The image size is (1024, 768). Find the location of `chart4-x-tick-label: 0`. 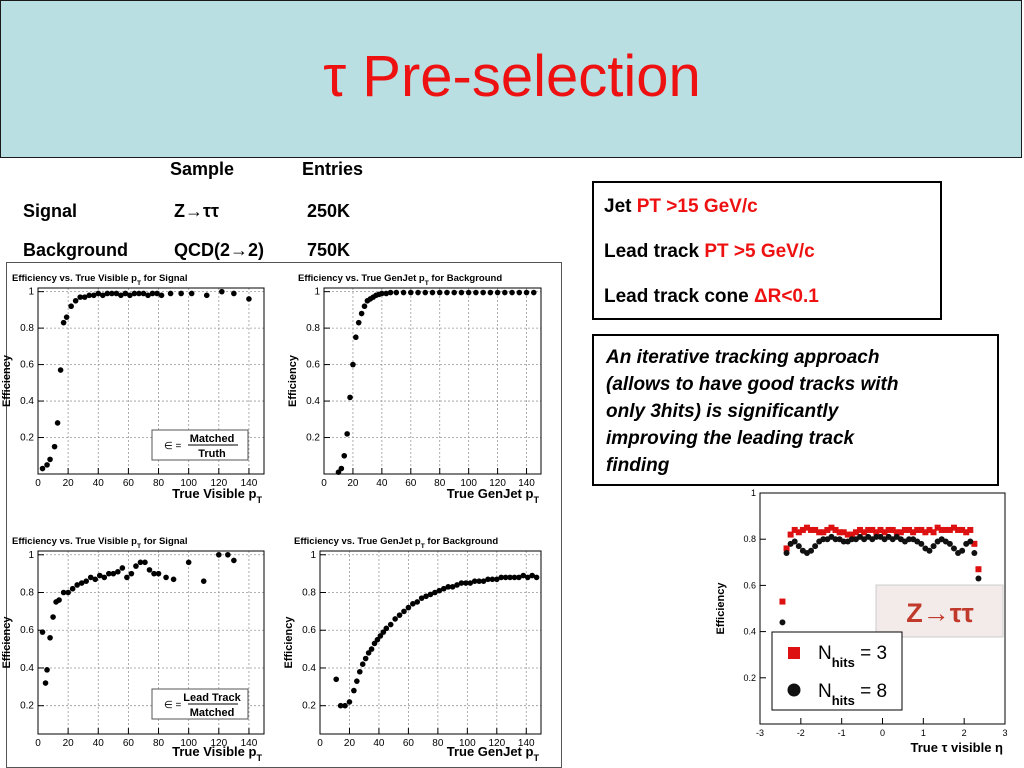

chart4-x-tick-label: 0 is located at coordinates (320, 743).